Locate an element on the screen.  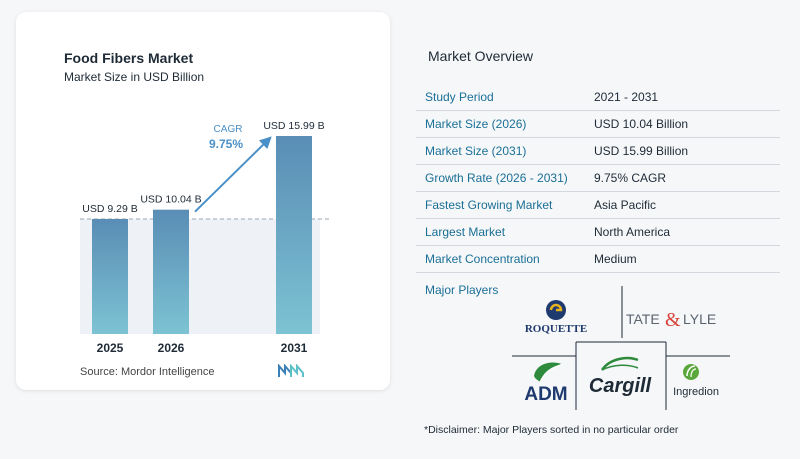
overview-row-market-size-2031: Market Size (2031) USD 15.99 Billion is located at coordinates (598, 151).